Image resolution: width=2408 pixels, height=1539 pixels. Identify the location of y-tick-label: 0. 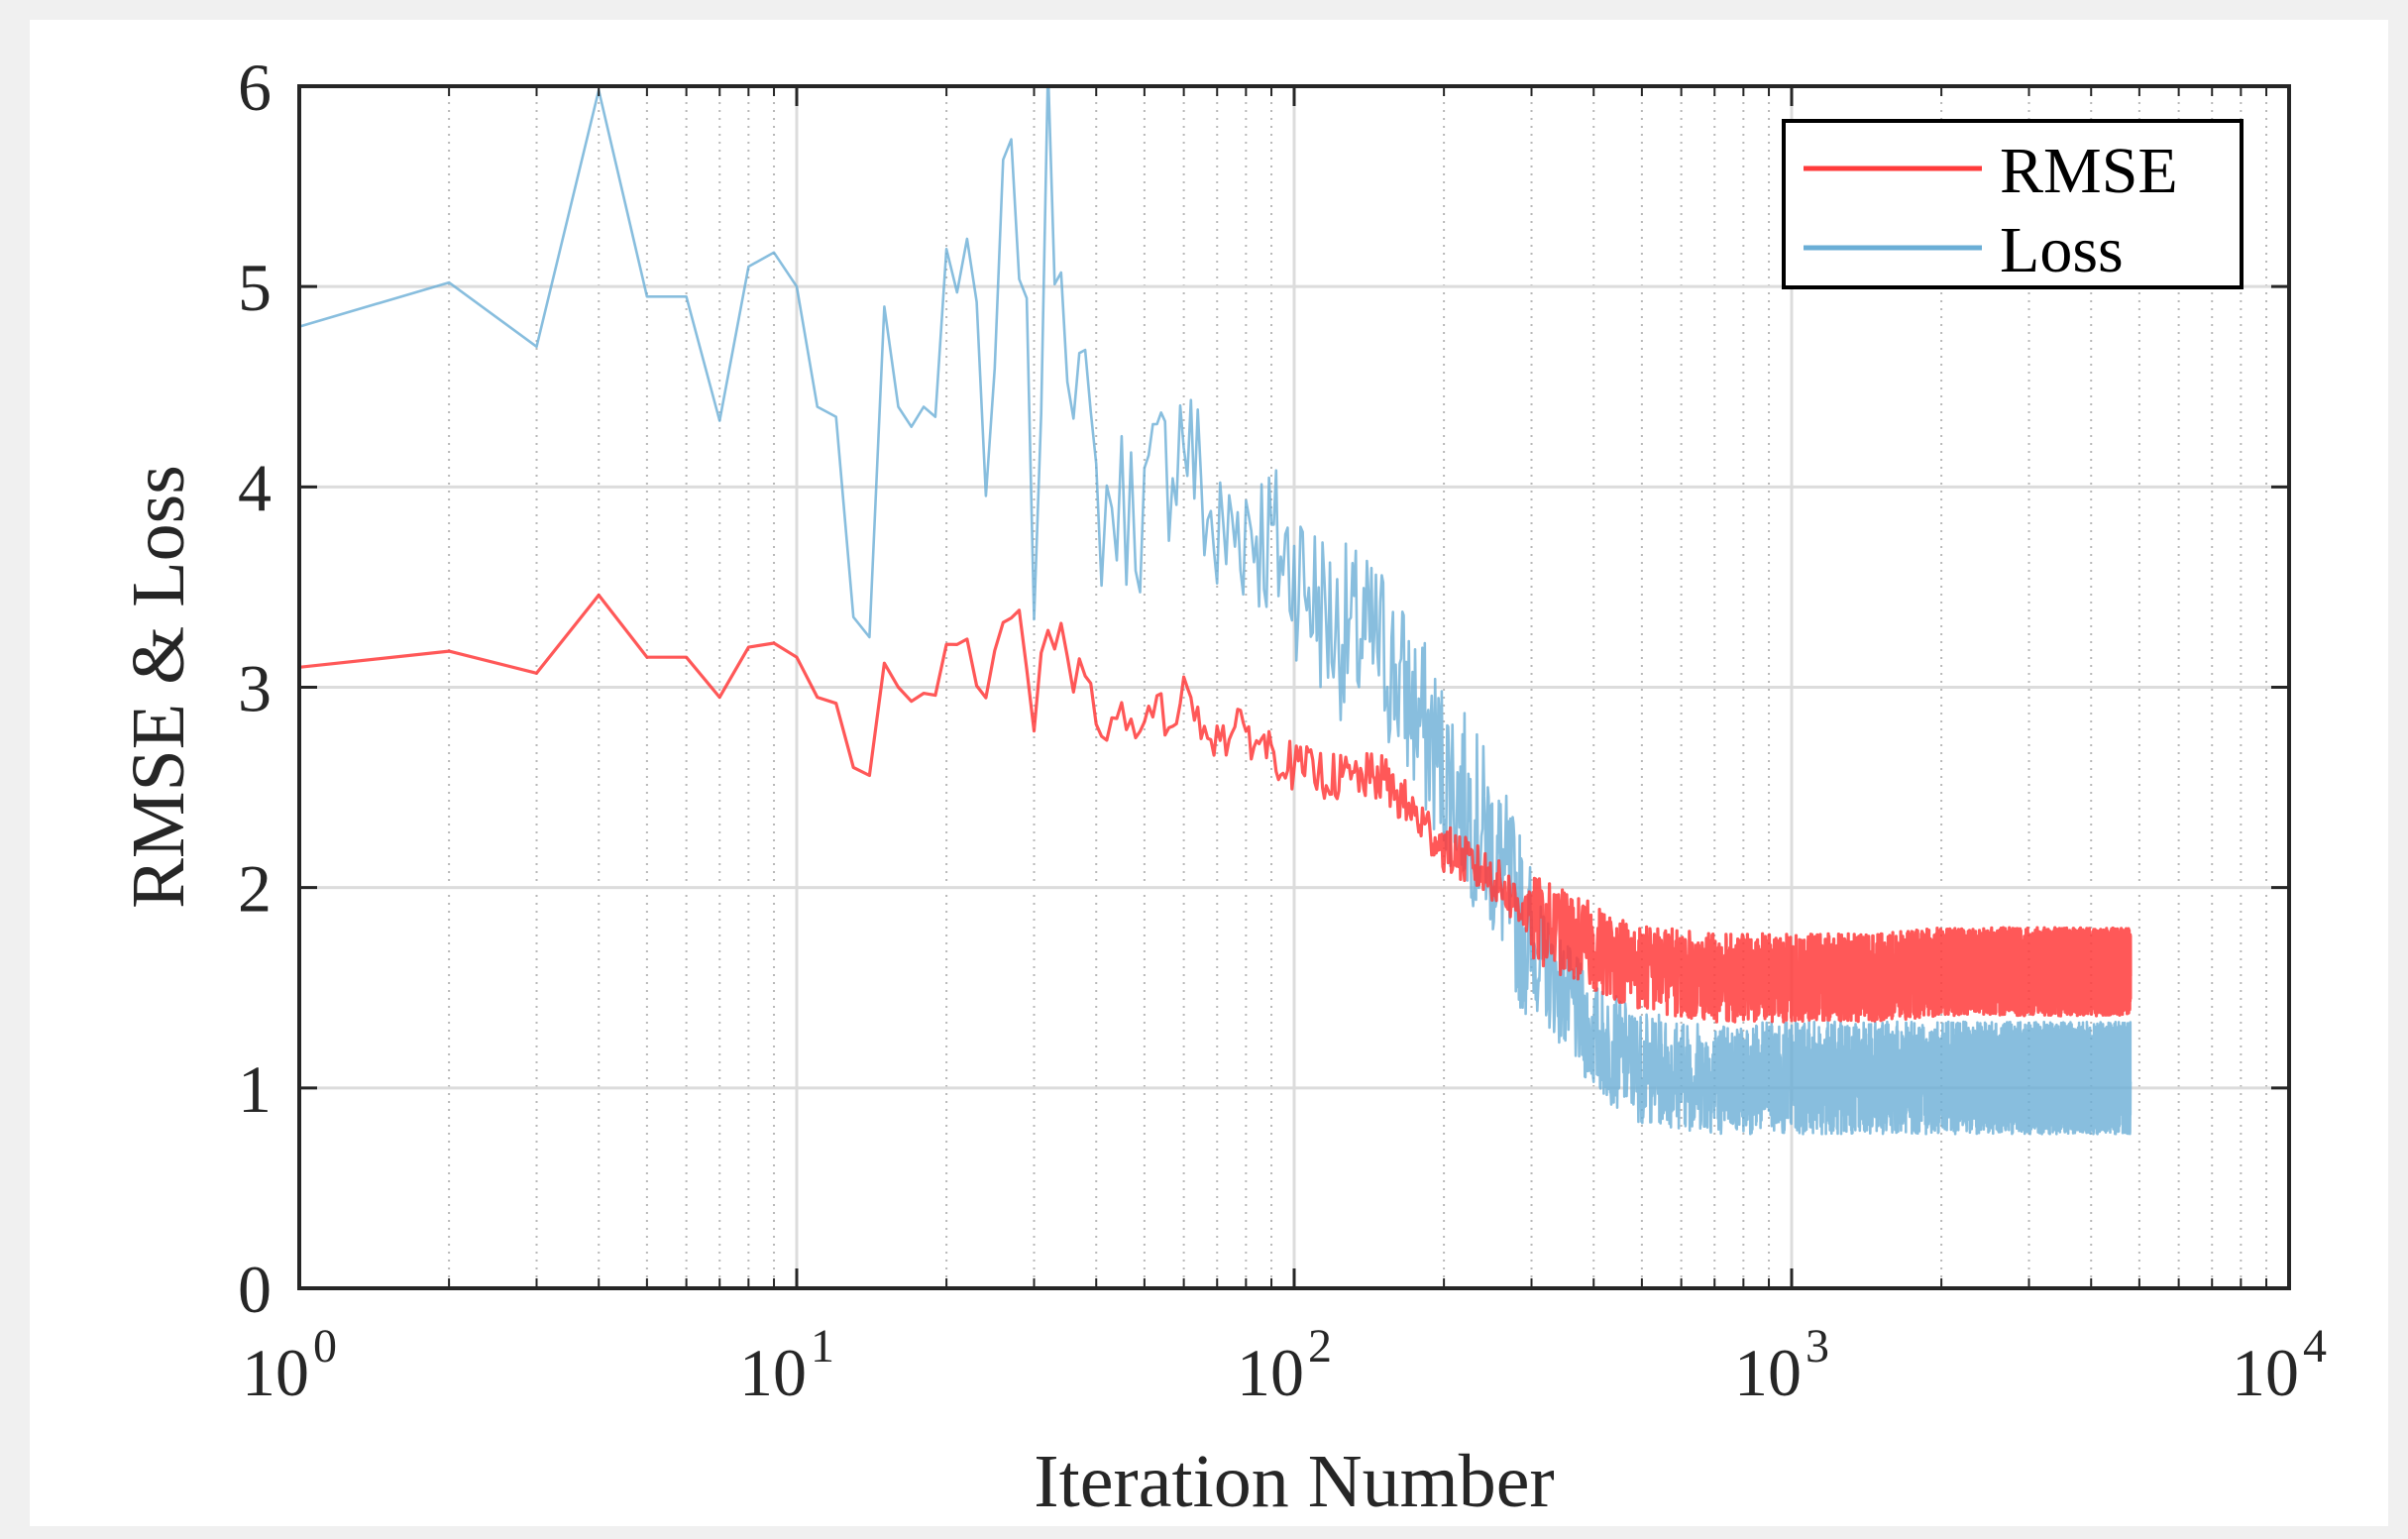
(255, 1290).